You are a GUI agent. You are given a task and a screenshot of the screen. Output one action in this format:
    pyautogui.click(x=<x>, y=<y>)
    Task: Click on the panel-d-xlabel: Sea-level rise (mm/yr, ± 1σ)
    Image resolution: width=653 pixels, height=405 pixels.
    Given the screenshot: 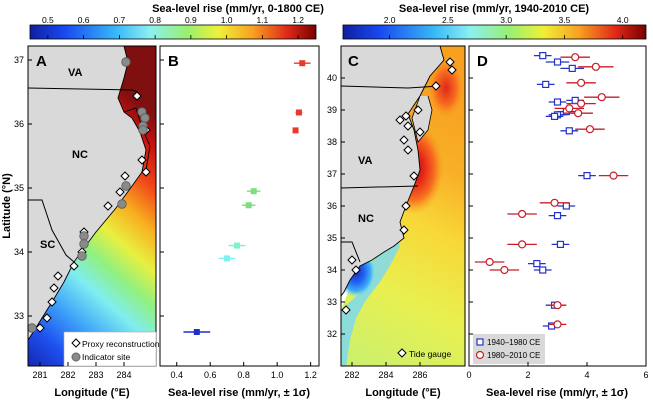 What is the action you would take?
    pyautogui.click(x=557, y=393)
    